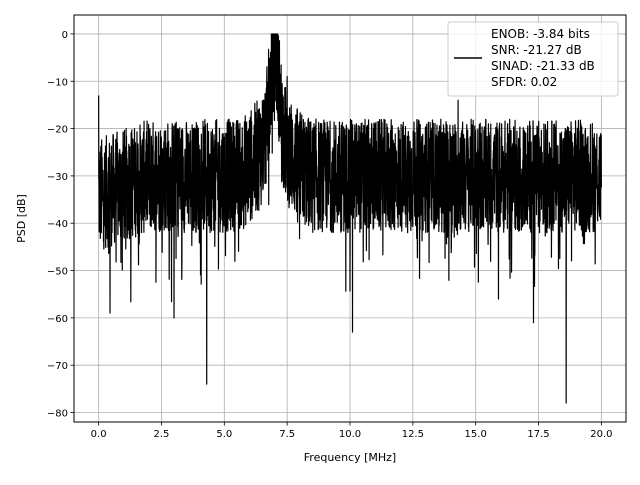 This screenshot has height=485, width=640. I want to click on x-tick-label: 15.0, so click(476, 434).